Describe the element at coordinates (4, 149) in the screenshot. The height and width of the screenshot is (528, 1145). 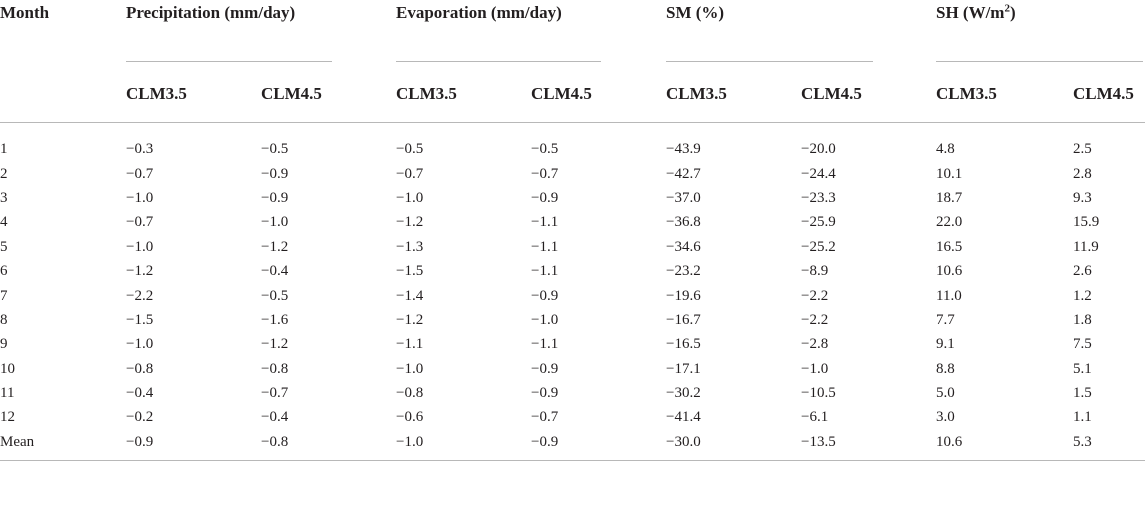
I see `month-cell: 1` at that location.